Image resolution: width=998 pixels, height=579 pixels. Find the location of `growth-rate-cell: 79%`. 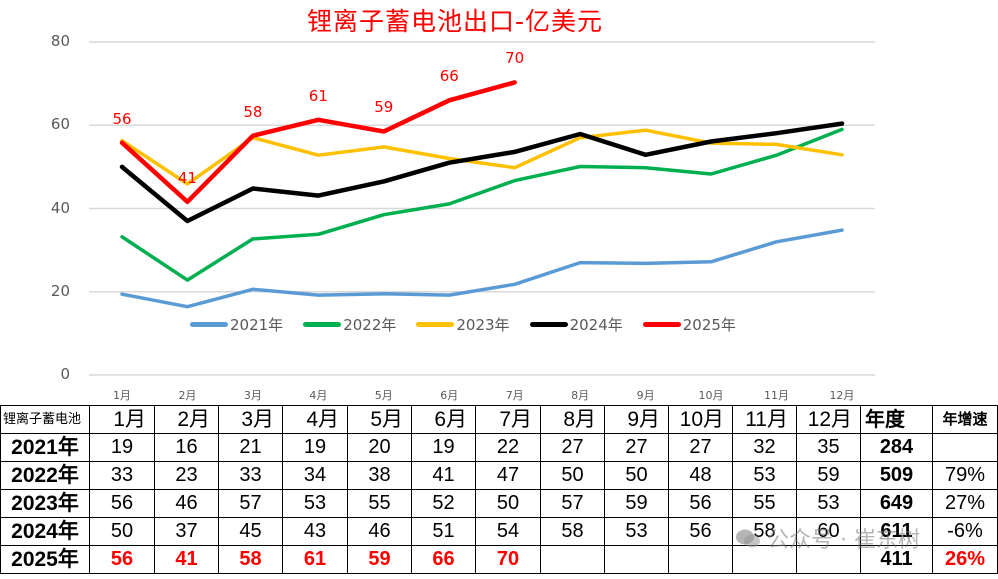

growth-rate-cell: 79% is located at coordinates (965, 475).